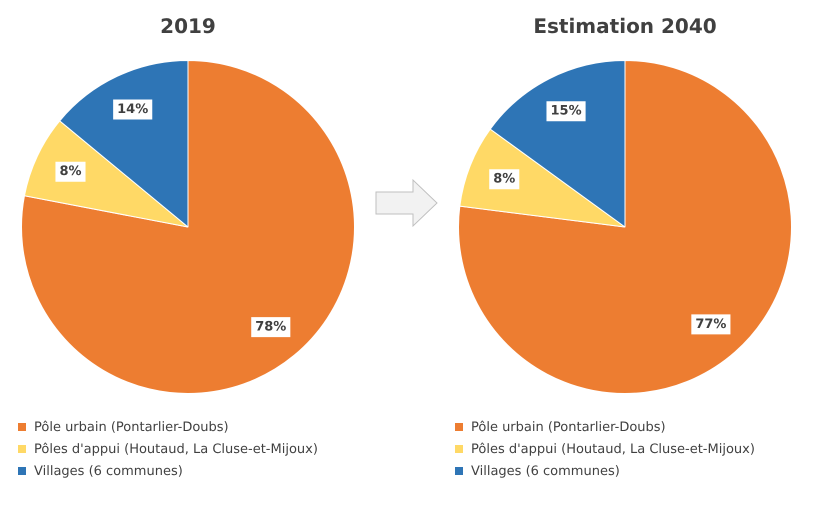 Image resolution: width=813 pixels, height=516 pixels. Describe the element at coordinates (132, 109) in the screenshot. I see `data-label: 14%` at that location.